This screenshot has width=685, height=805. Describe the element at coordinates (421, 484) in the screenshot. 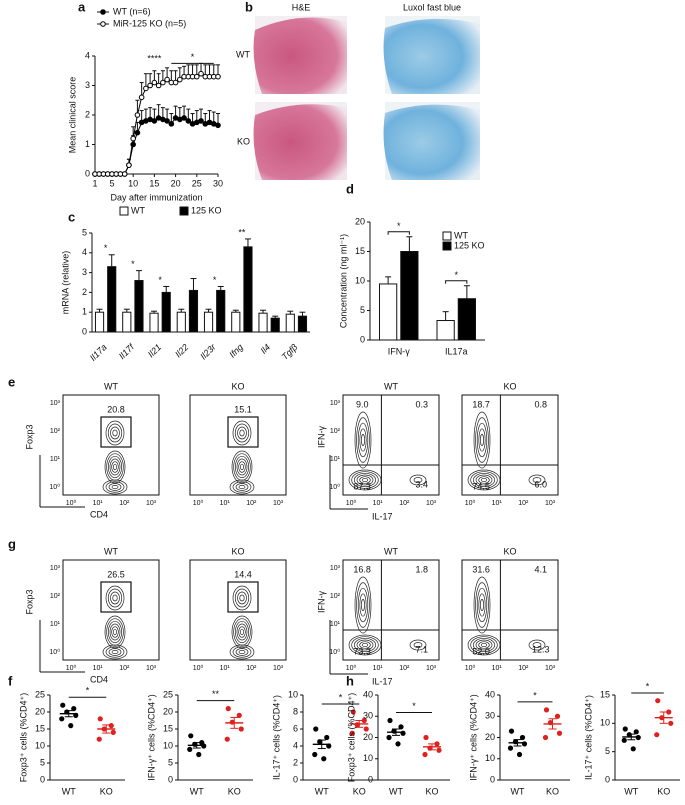

I see `quadrant-value: 3.4` at that location.